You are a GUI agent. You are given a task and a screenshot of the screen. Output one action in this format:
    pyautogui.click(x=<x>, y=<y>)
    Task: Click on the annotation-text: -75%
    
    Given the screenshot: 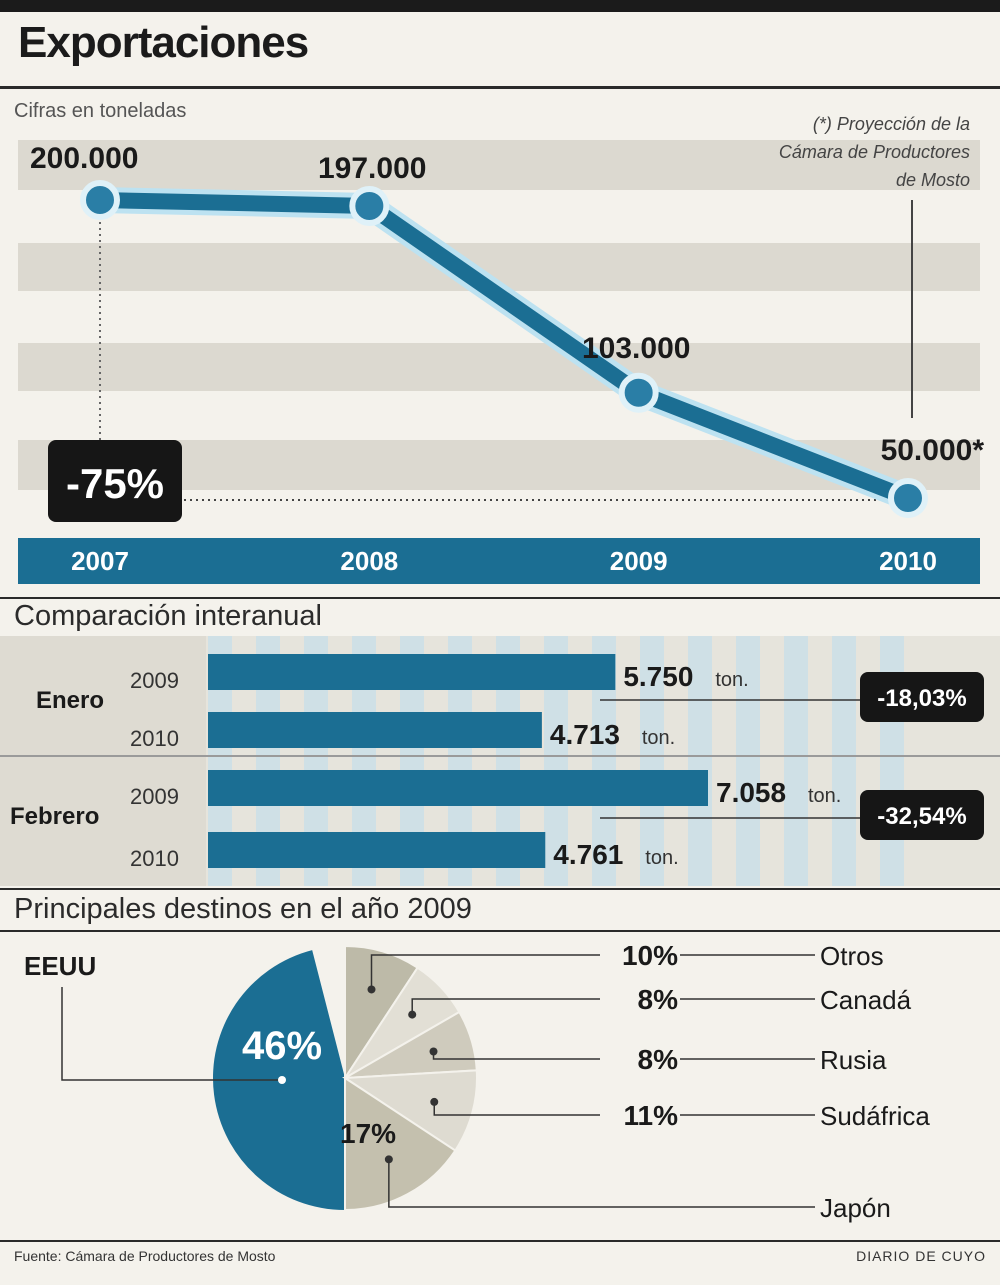 What is the action you would take?
    pyautogui.click(x=115, y=483)
    